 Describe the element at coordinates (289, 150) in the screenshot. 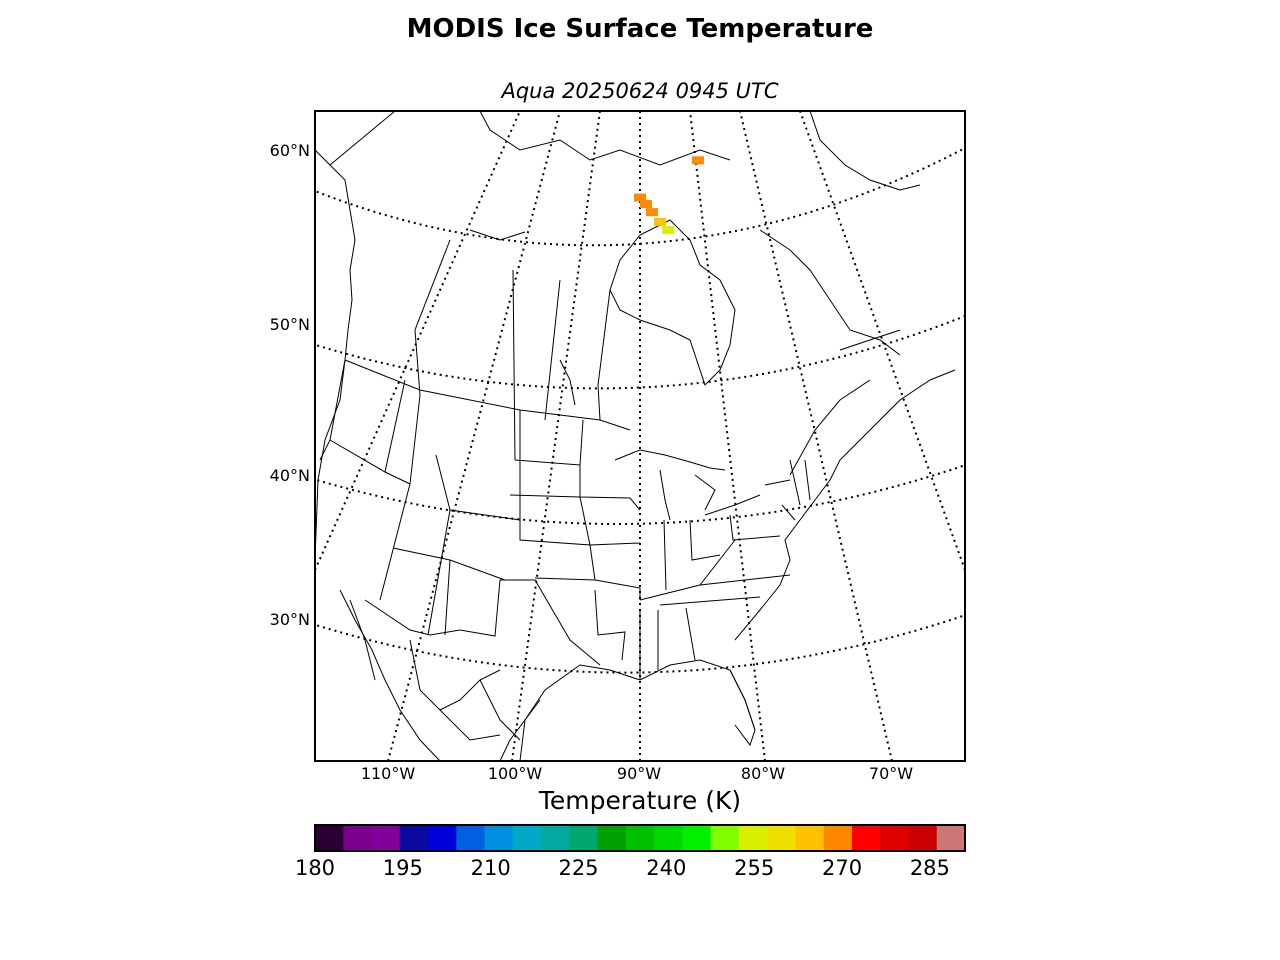

I see `lat-label-60n: 60°N` at that location.